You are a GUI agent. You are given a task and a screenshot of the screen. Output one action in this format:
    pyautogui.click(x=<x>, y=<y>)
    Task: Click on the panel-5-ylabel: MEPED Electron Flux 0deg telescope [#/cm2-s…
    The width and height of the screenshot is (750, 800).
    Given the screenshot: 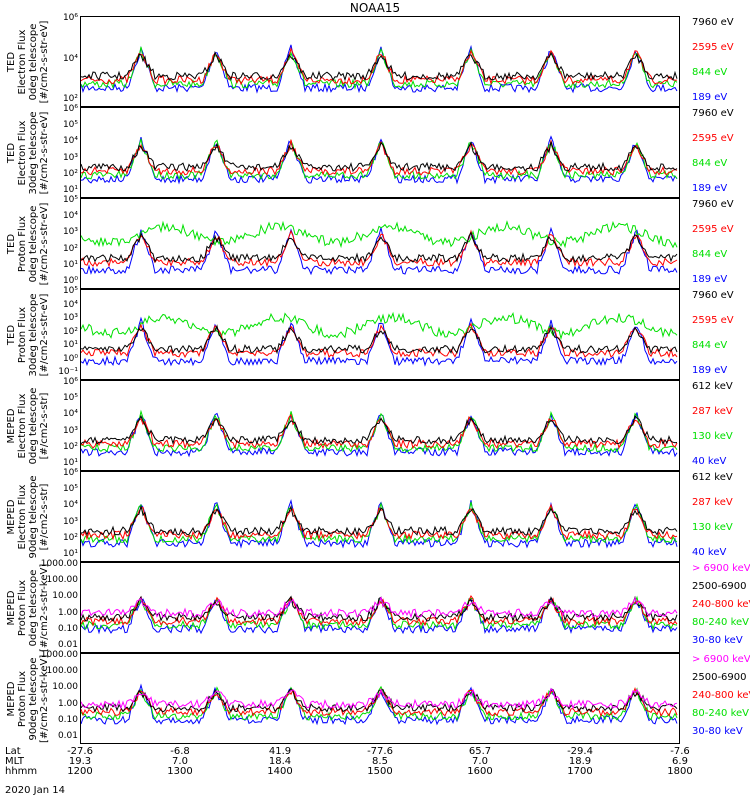 What is the action you would take?
    pyautogui.click(x=30, y=426)
    